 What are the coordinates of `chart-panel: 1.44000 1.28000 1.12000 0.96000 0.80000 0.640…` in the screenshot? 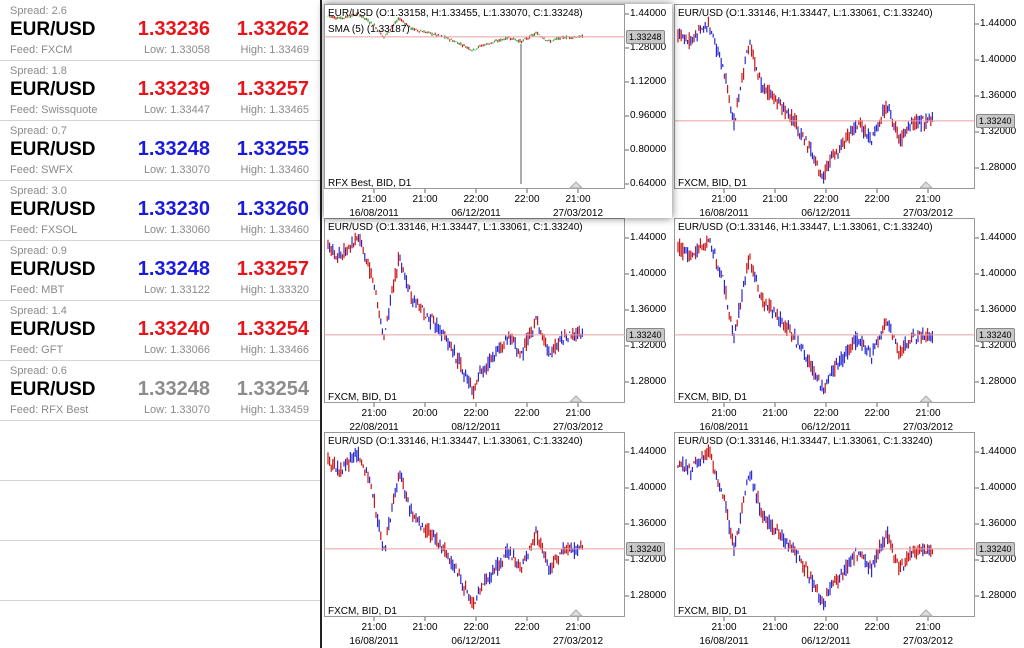 It's located at (498, 111).